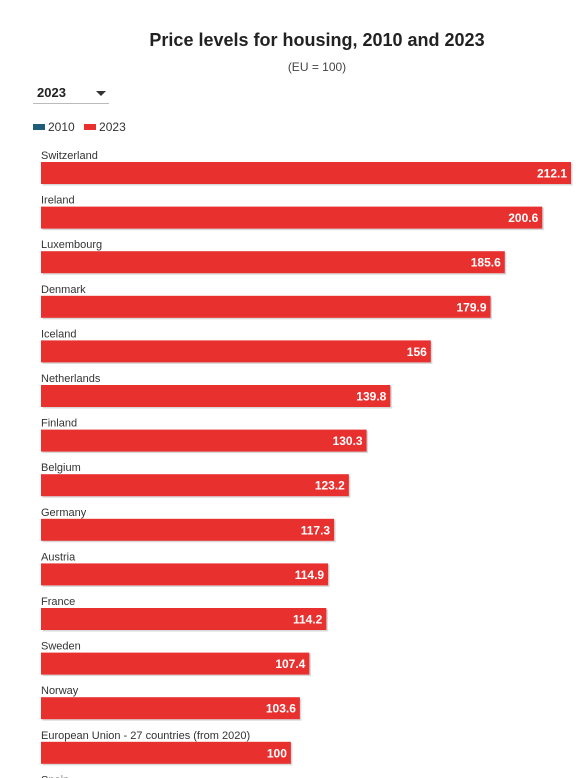  I want to click on category-label-france: France, so click(58, 602).